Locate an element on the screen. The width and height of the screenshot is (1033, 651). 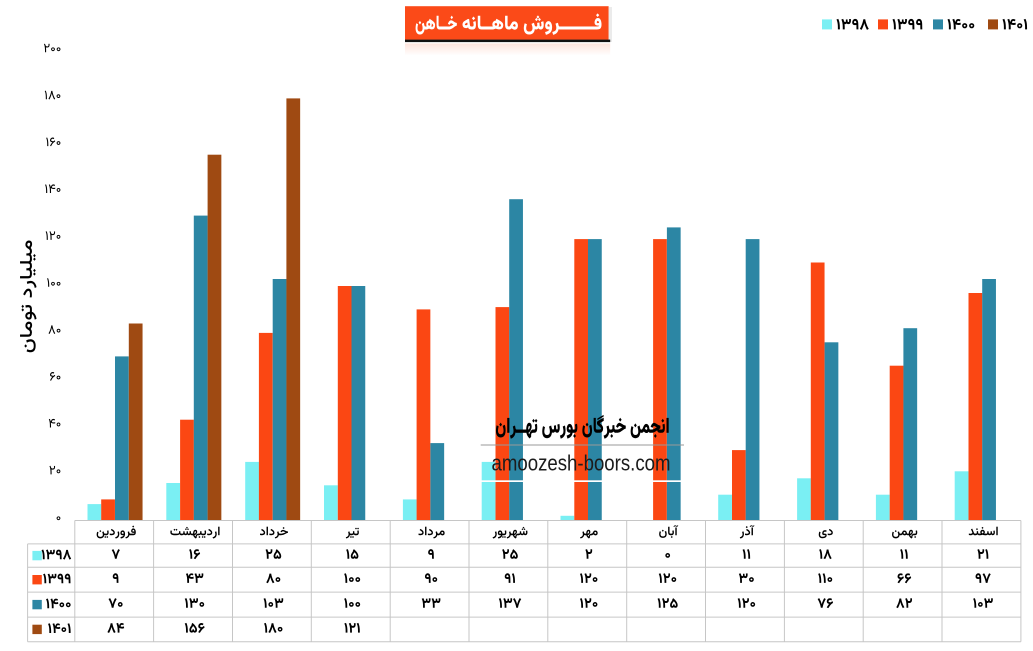
svg-text: amoozesh-boors.com is located at coordinates (581, 463).